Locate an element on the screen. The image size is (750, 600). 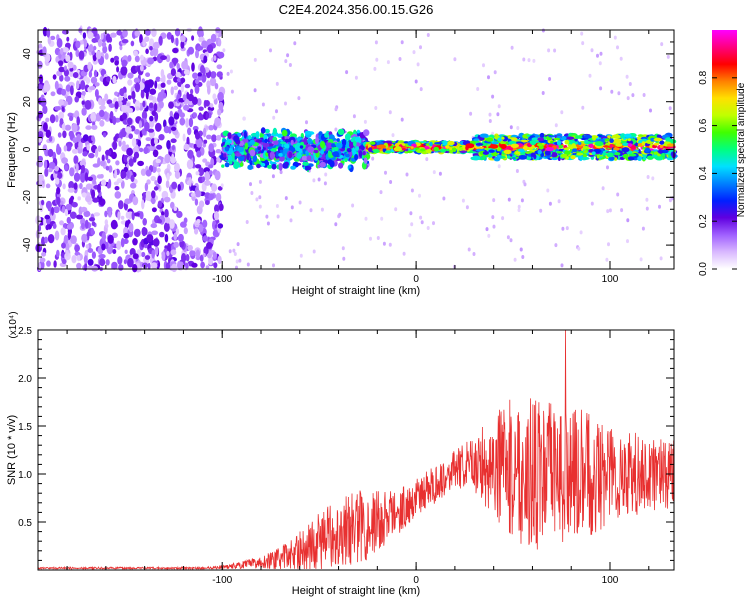
y-tick-label: -20 is located at coordinates (27, 197).